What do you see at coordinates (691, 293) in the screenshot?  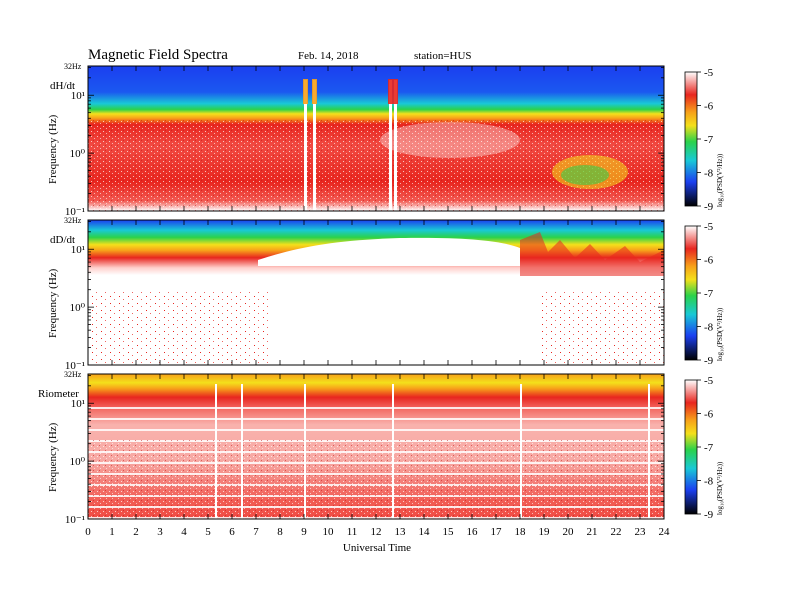 I see `panel-dddt-colorbar` at bounding box center [691, 293].